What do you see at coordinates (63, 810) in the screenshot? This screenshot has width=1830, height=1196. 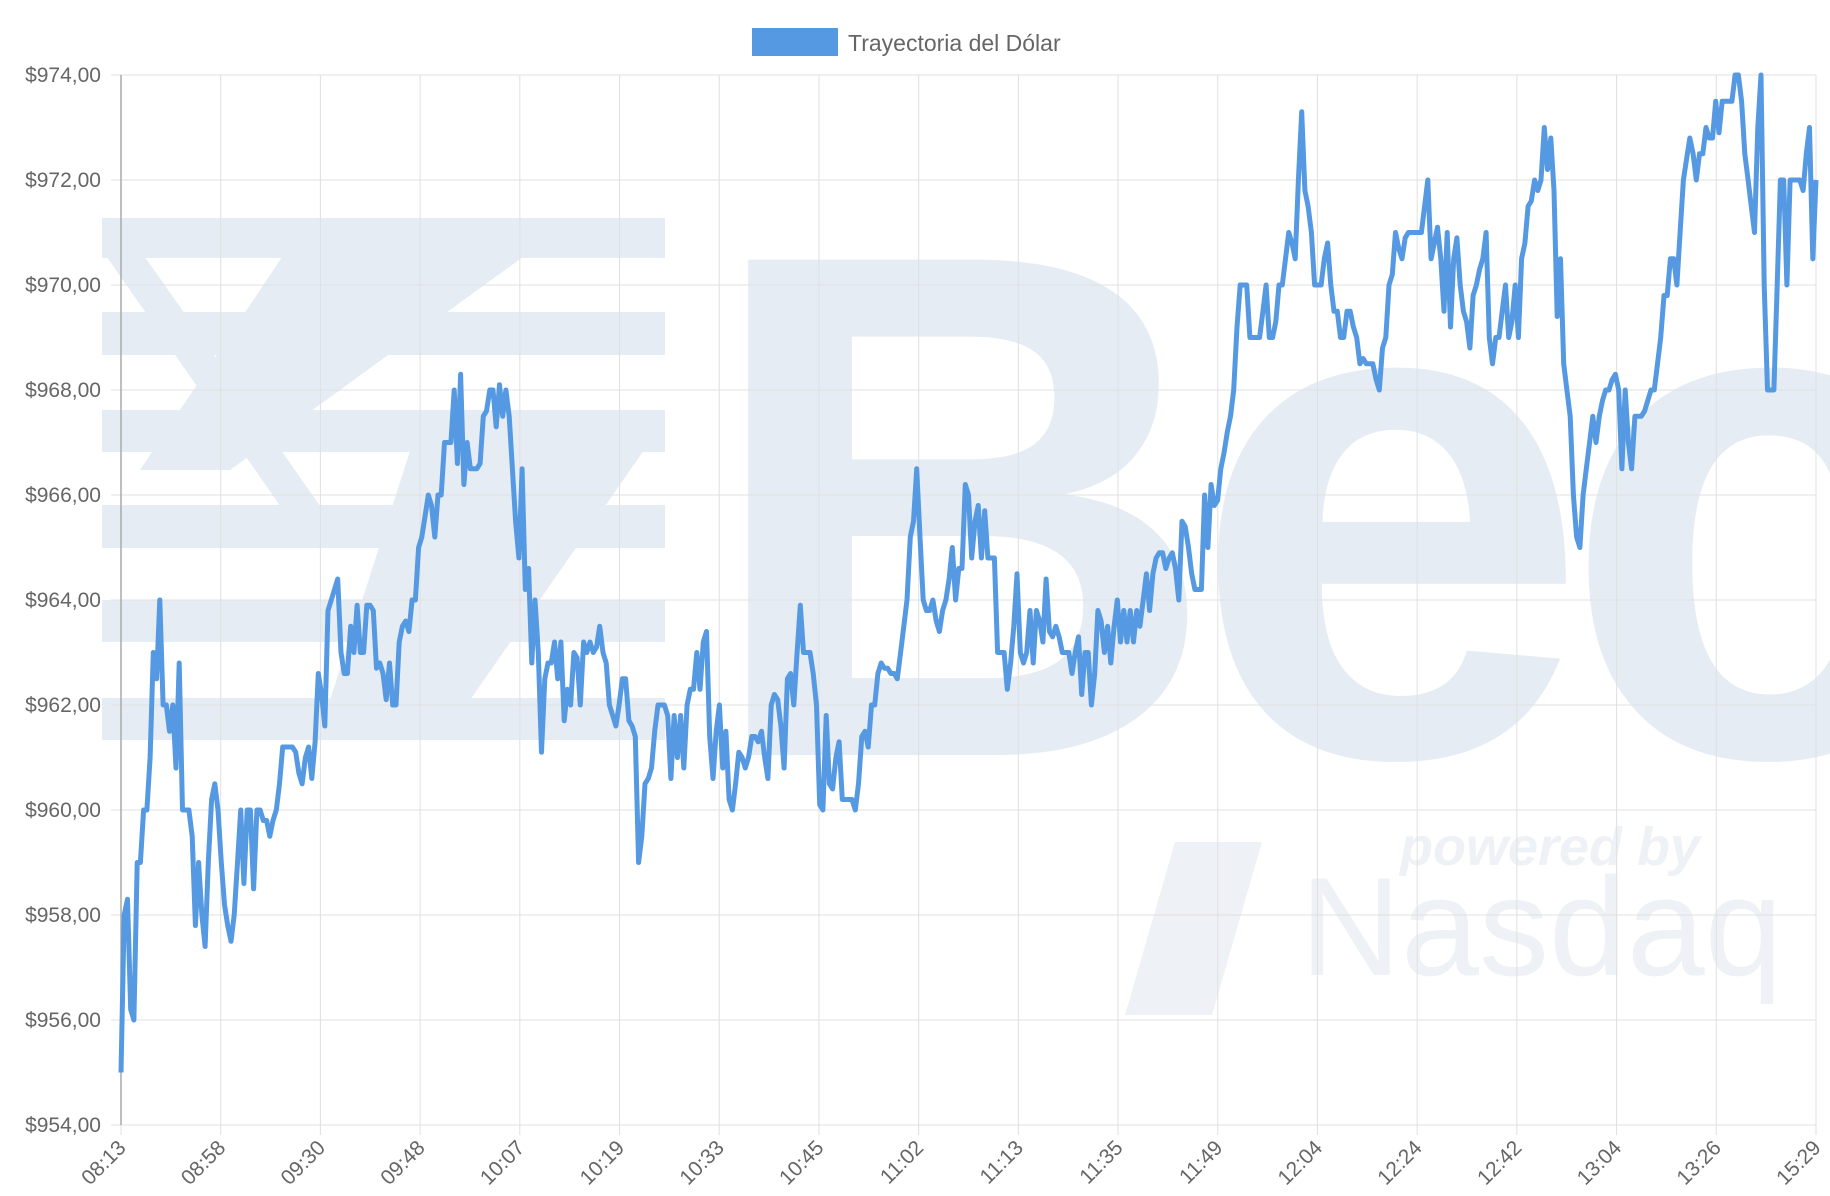 I see `y-tick-label: $960,00` at bounding box center [63, 810].